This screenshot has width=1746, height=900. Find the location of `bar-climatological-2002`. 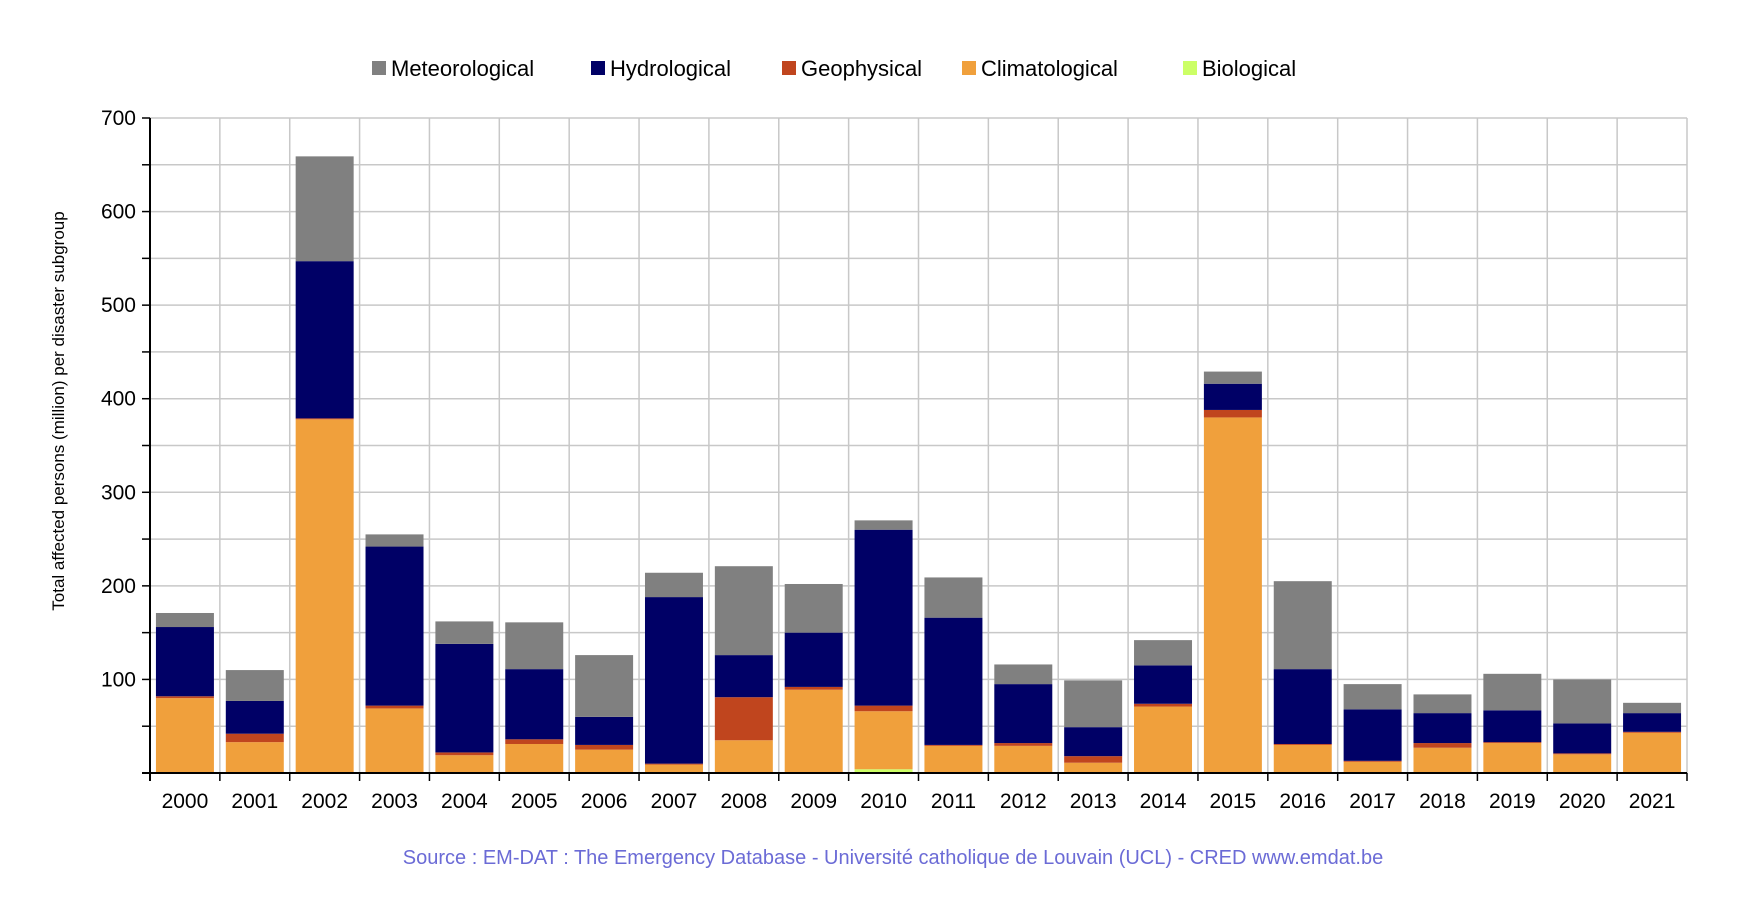

bar-climatological-2002 is located at coordinates (324, 596).